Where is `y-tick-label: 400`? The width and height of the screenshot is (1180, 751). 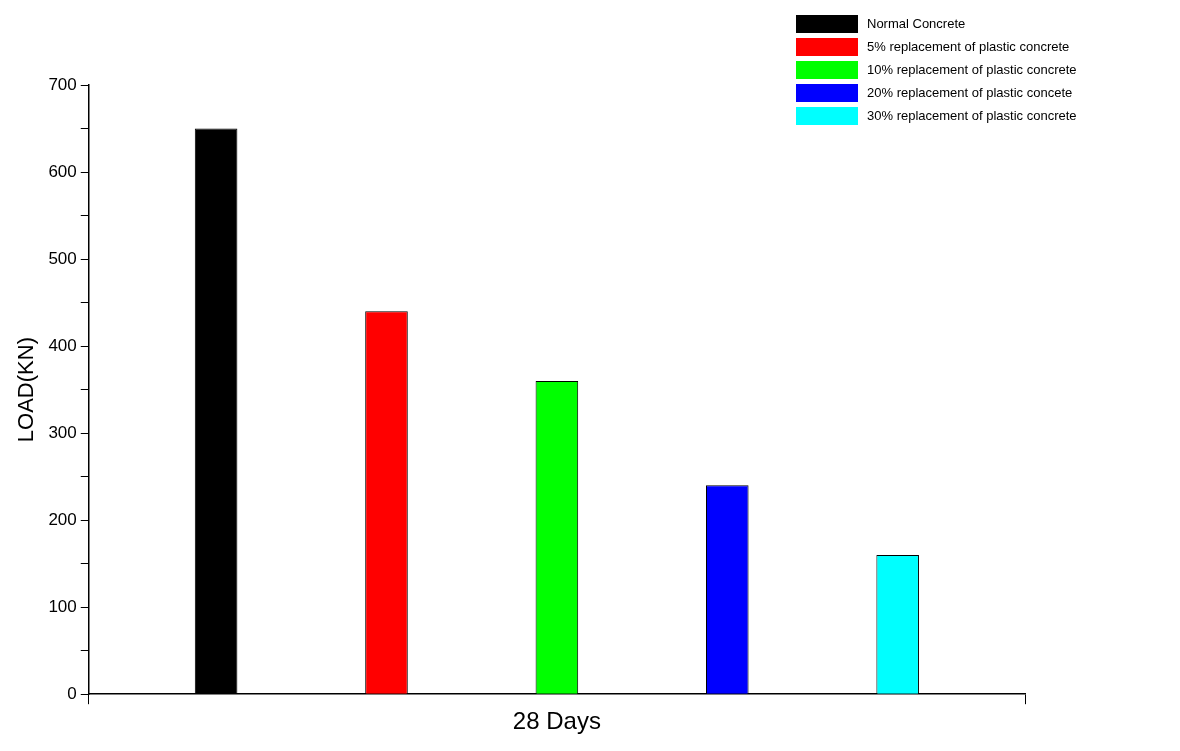
y-tick-label: 400 is located at coordinates (62, 345).